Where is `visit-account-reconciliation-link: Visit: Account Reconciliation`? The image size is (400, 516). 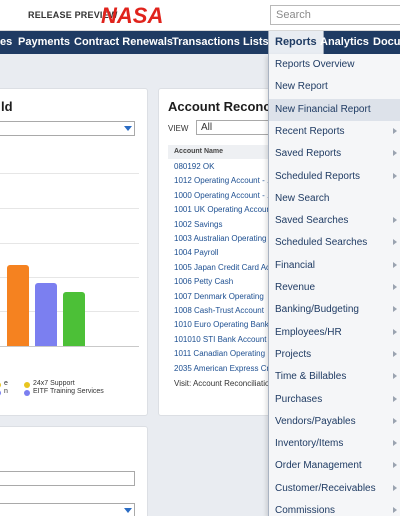
visit-account-reconciliation-link: Visit: Account Reconciliation is located at coordinates (222, 383).